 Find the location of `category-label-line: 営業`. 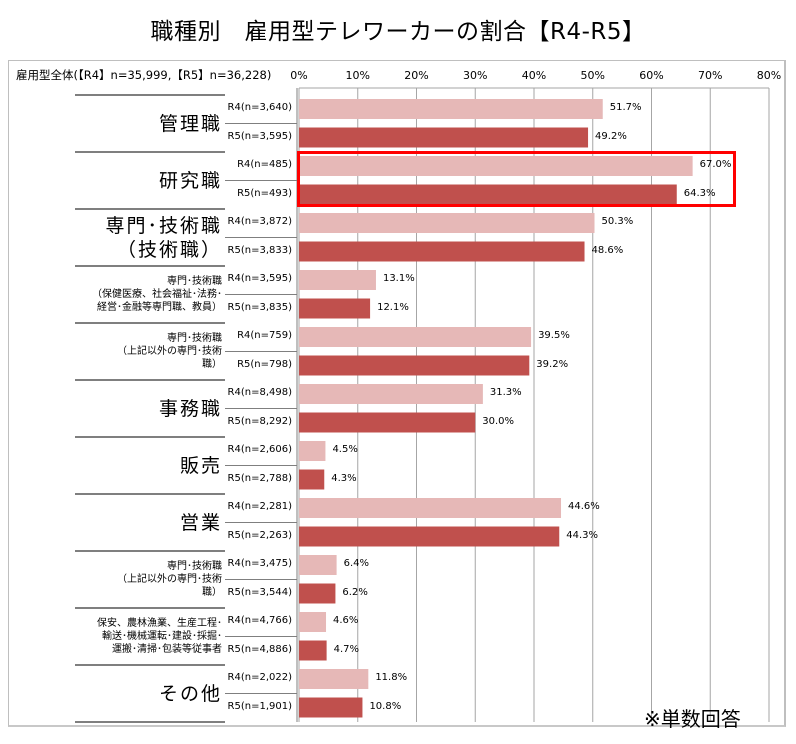

category-label-line: 営業 is located at coordinates (200, 522).